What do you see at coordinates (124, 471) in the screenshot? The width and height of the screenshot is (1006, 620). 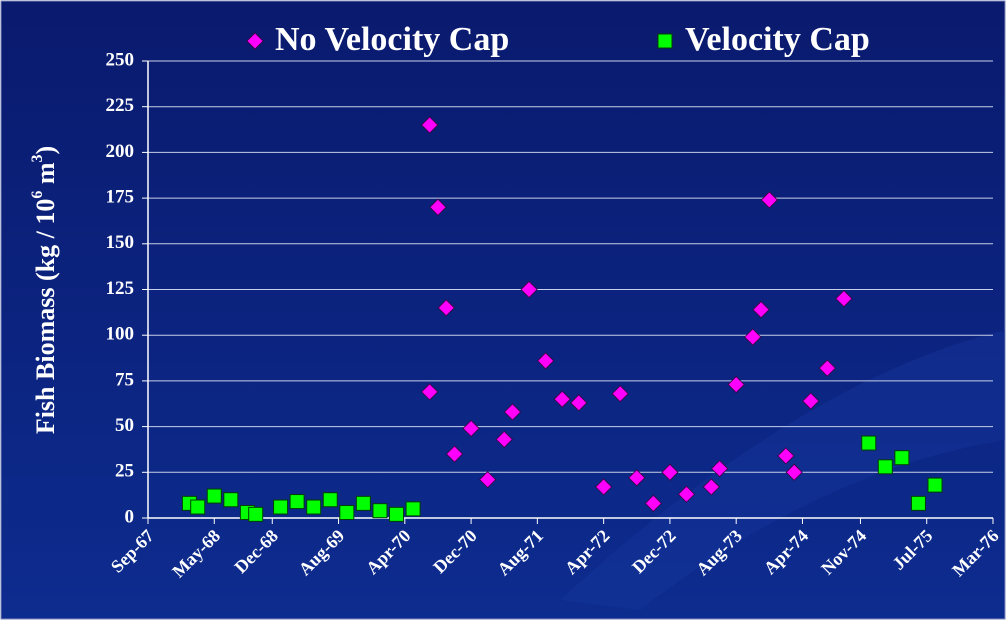 I see `y-tick-label: 25` at bounding box center [124, 471].